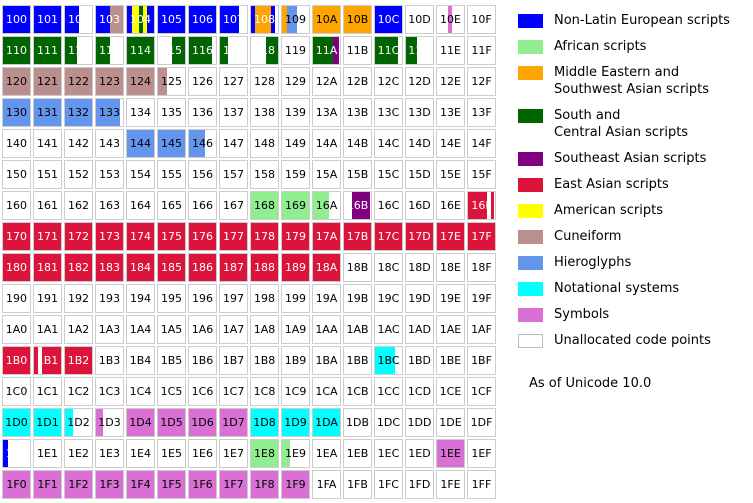 The image size is (753, 503). Describe the element at coordinates (202, 329) in the screenshot. I see `code-point-label: 1A6` at that location.